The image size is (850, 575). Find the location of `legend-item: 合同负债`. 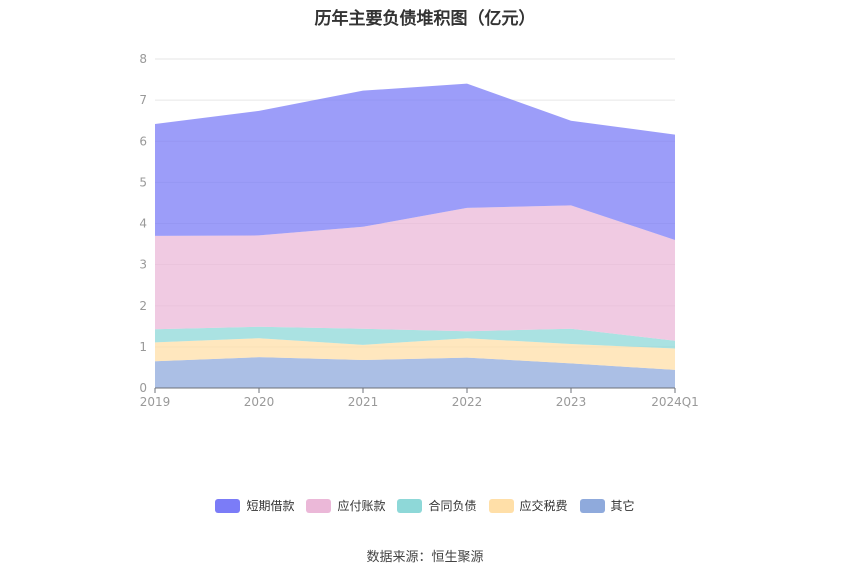

legend-item: 合同负债 is located at coordinates (437, 505).